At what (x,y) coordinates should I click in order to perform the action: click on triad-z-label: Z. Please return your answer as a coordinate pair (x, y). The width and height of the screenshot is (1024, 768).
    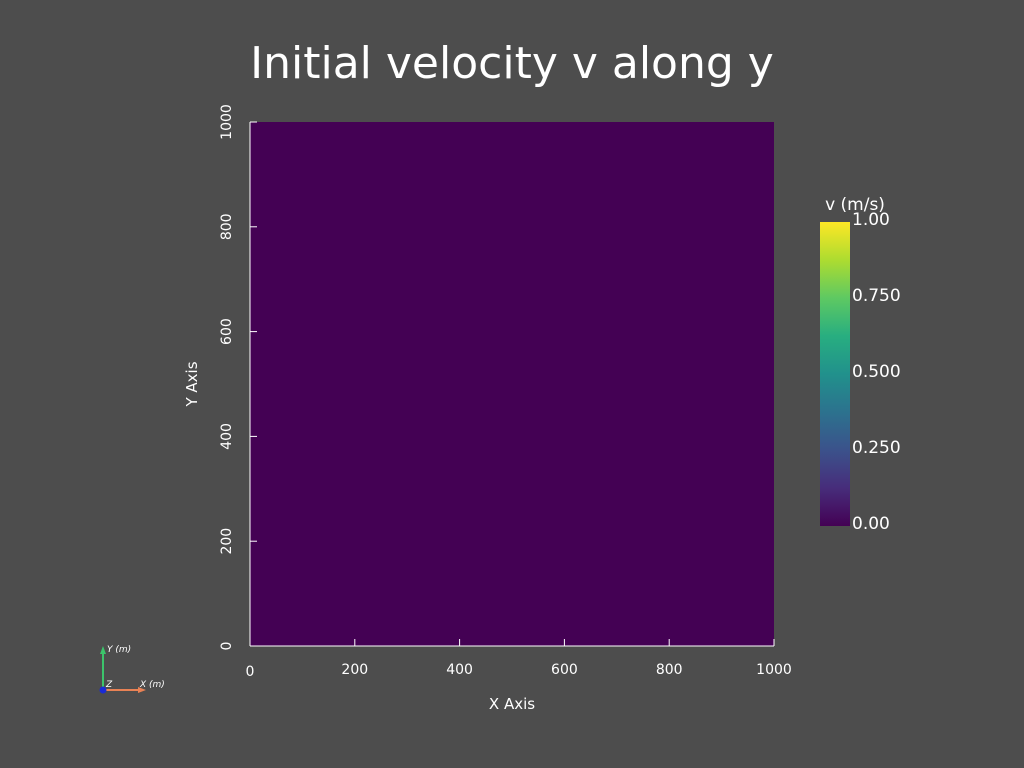
    Looking at the image, I should click on (109, 685).